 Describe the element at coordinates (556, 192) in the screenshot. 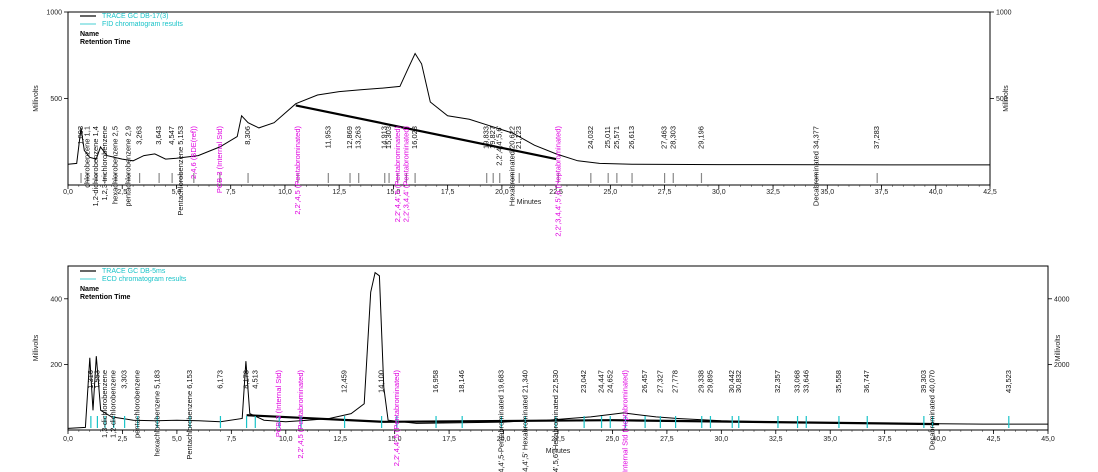

I see `x-tick-label: 22,5` at that location.